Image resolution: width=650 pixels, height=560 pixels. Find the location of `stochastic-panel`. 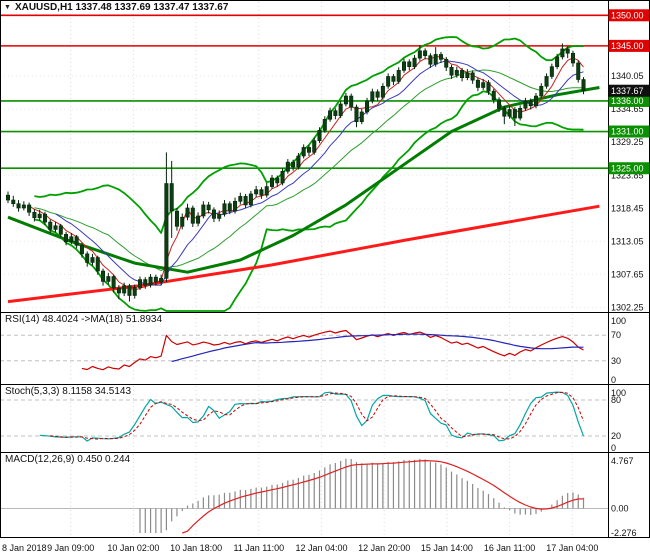

stochastic-panel is located at coordinates (304, 416).